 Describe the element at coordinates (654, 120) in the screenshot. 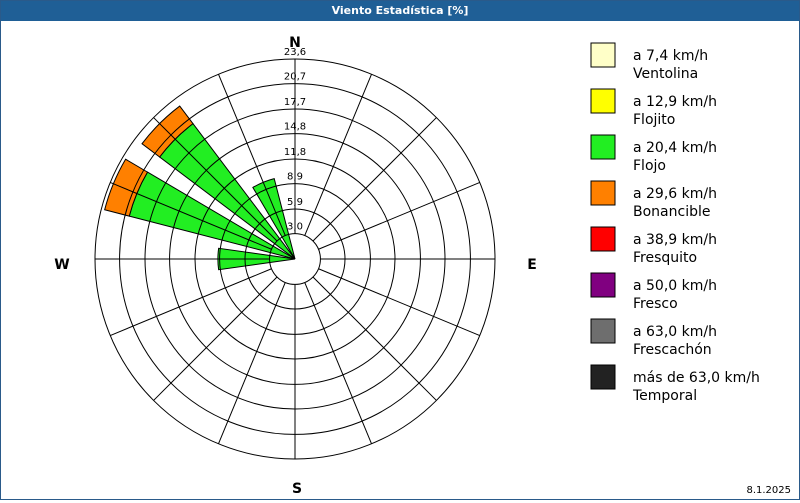

I see `legend-sublabel: Flojito` at that location.